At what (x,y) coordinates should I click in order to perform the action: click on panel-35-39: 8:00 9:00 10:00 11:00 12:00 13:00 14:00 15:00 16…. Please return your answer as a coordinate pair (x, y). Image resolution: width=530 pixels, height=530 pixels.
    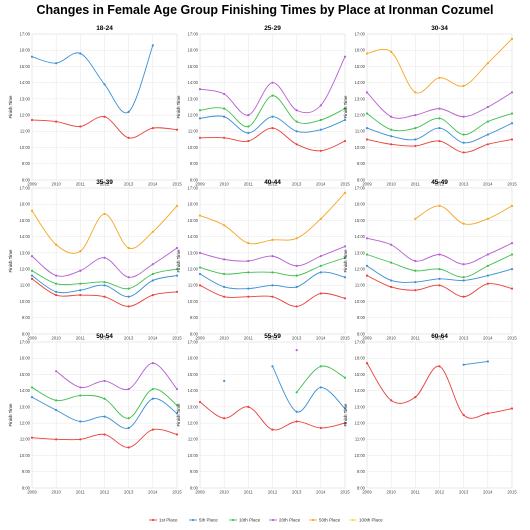
    Looking at the image, I should click on (95, 260).